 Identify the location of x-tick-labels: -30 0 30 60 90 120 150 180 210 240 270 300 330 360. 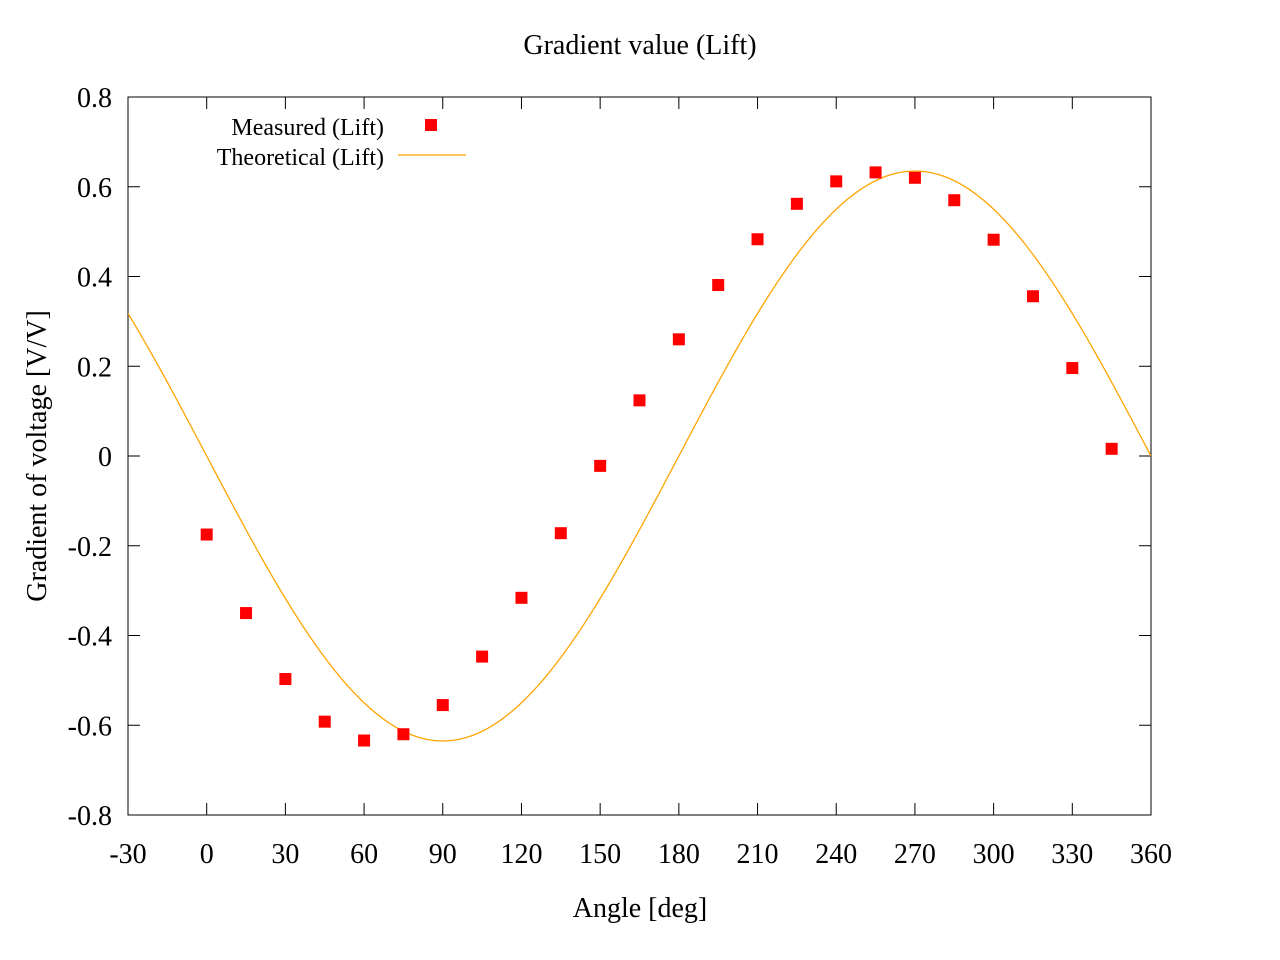
(640, 854).